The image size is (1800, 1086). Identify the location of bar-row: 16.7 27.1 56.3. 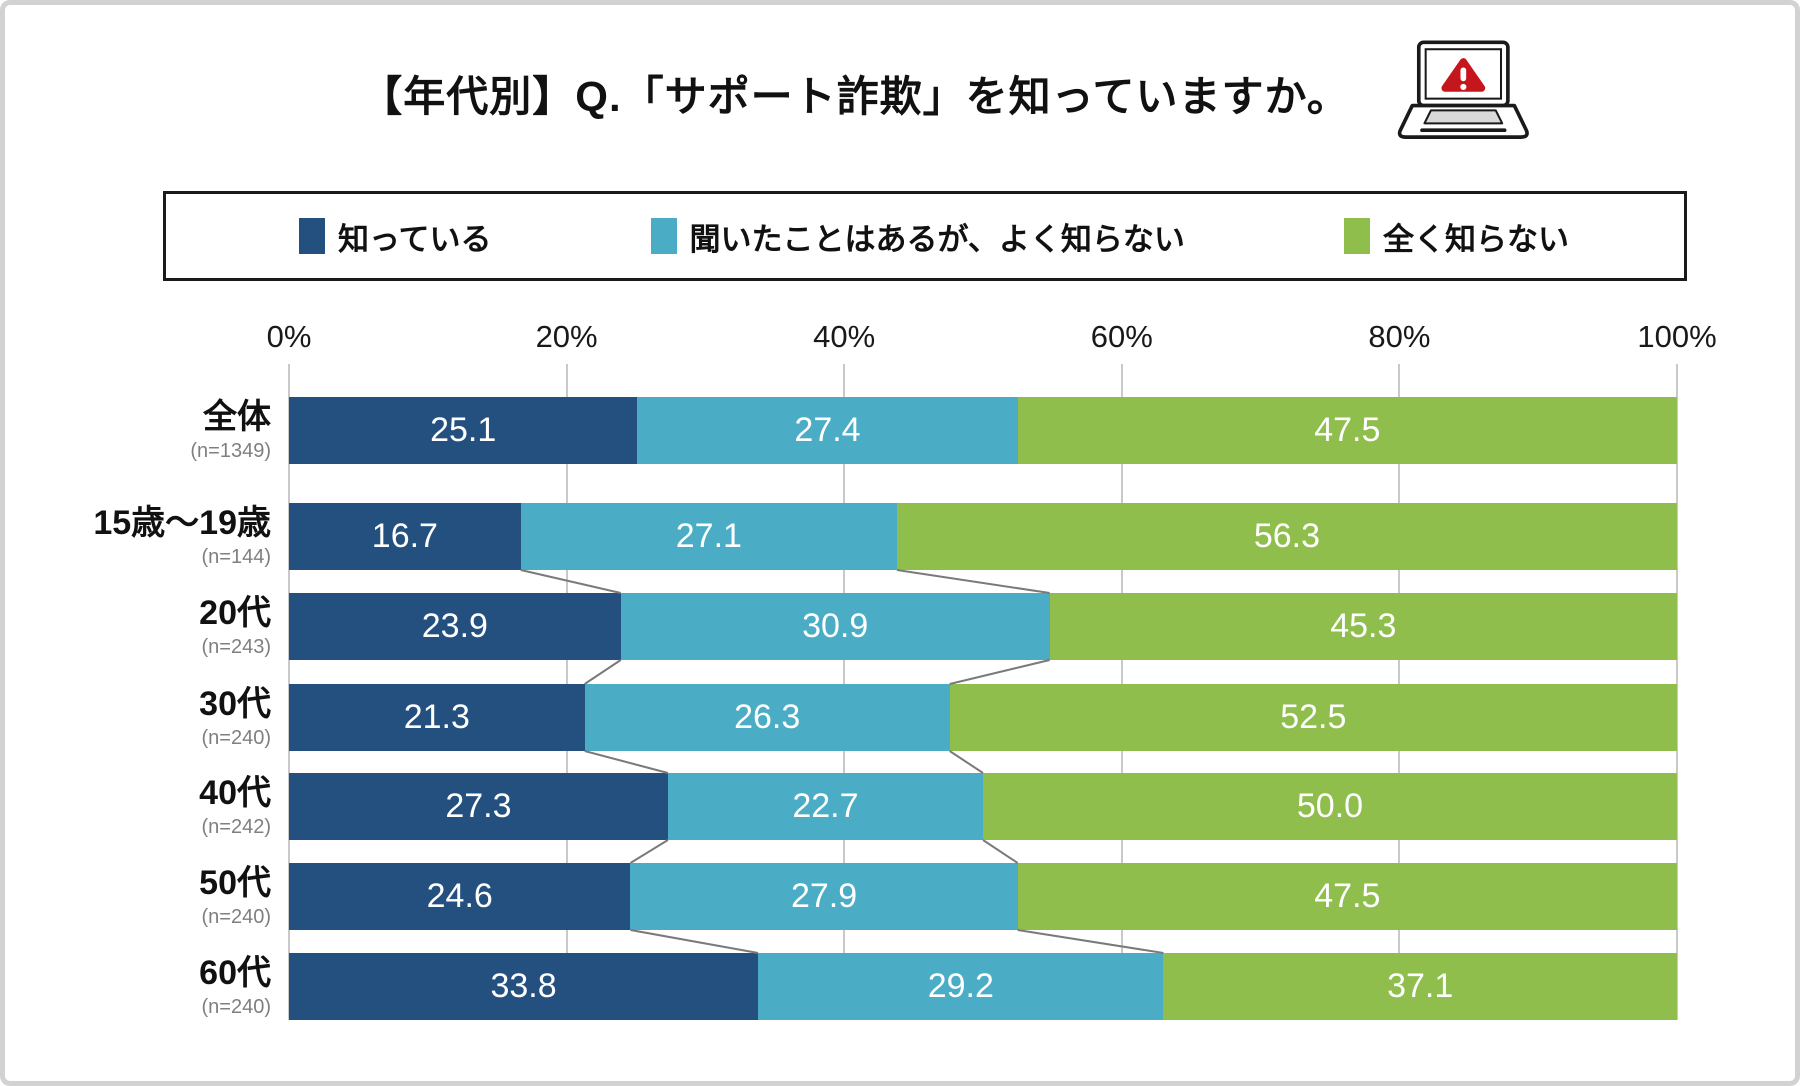
(983, 536).